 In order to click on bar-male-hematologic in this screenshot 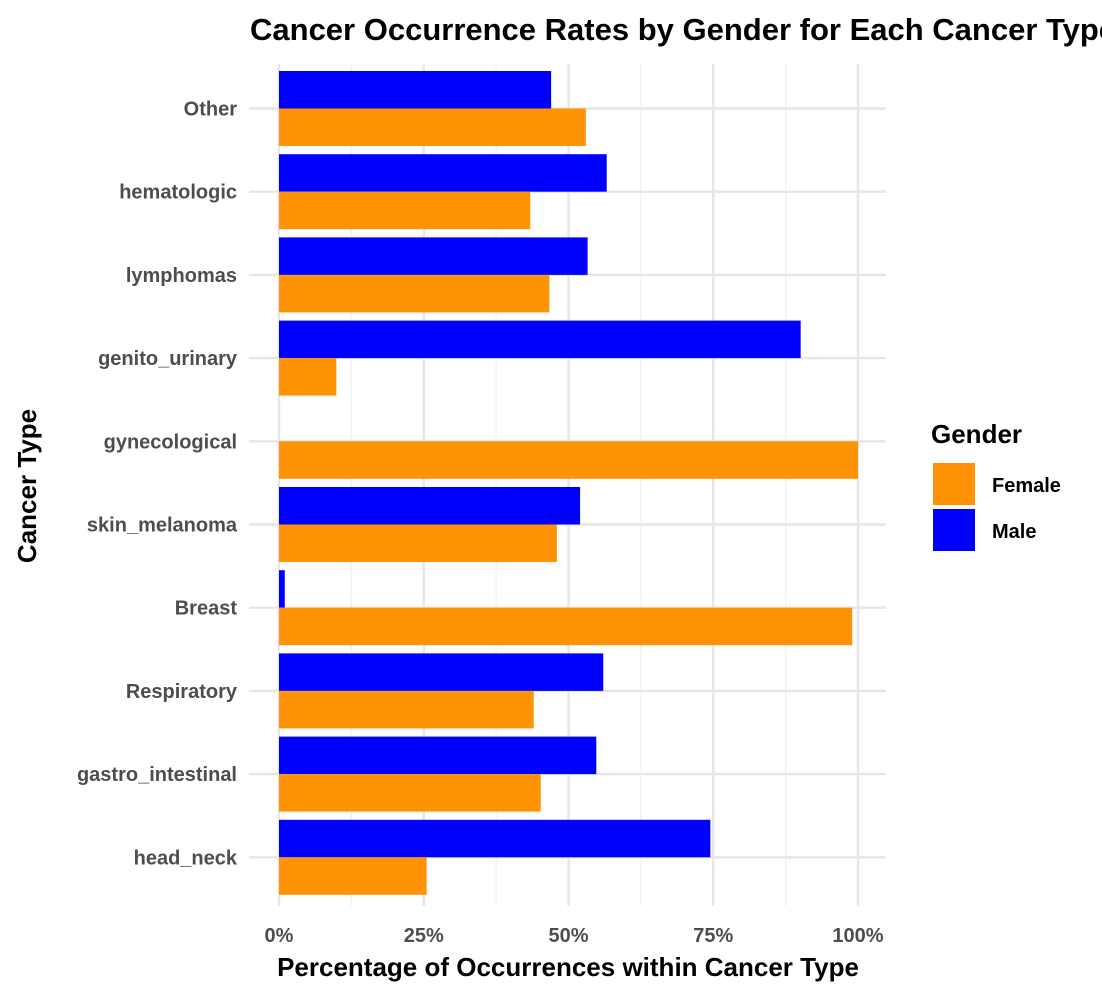, I will do `click(443, 173)`.